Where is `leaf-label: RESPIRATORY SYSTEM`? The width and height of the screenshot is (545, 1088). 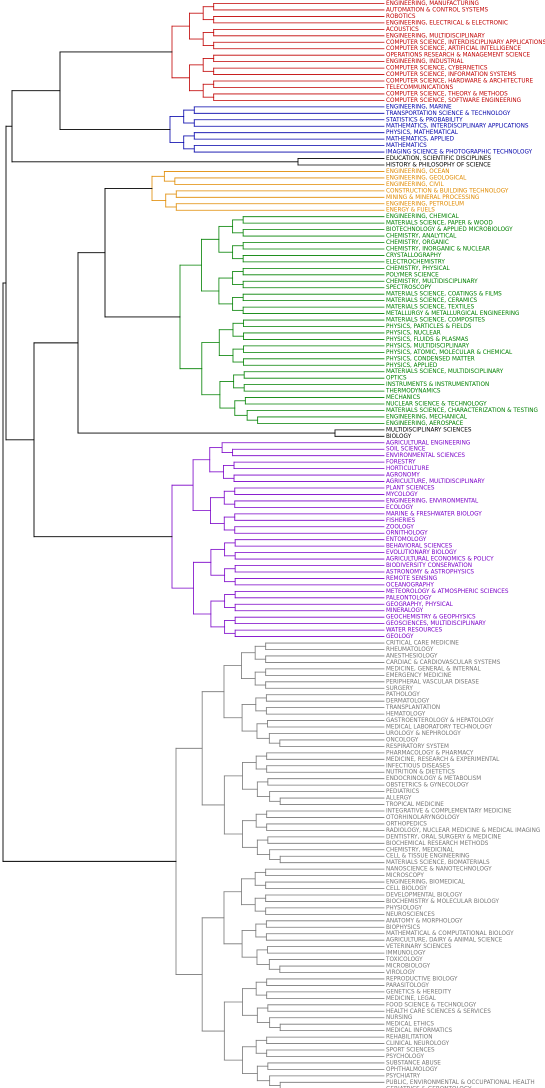
leaf-label: RESPIRATORY SYSTEM is located at coordinates (417, 747).